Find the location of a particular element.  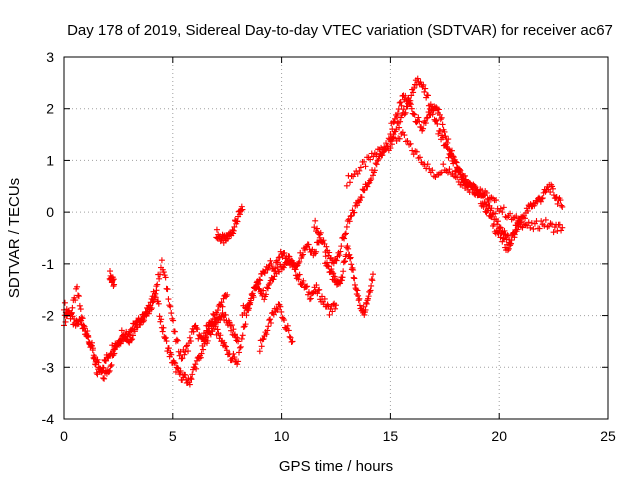

x-tick-label: 0 is located at coordinates (64, 436).